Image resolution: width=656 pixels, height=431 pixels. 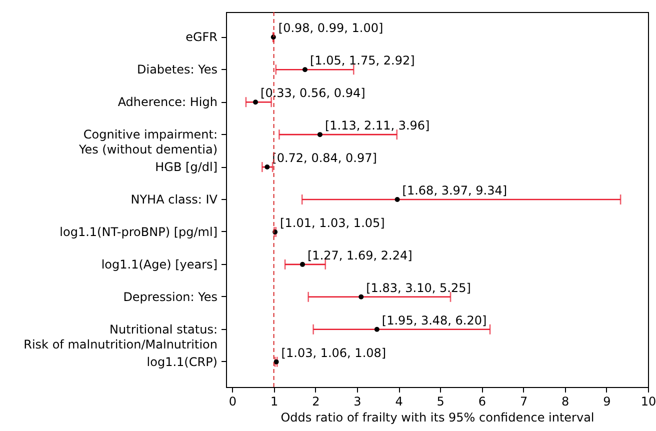 What do you see at coordinates (316, 401) in the screenshot?
I see `x-tick-label: 2` at bounding box center [316, 401].